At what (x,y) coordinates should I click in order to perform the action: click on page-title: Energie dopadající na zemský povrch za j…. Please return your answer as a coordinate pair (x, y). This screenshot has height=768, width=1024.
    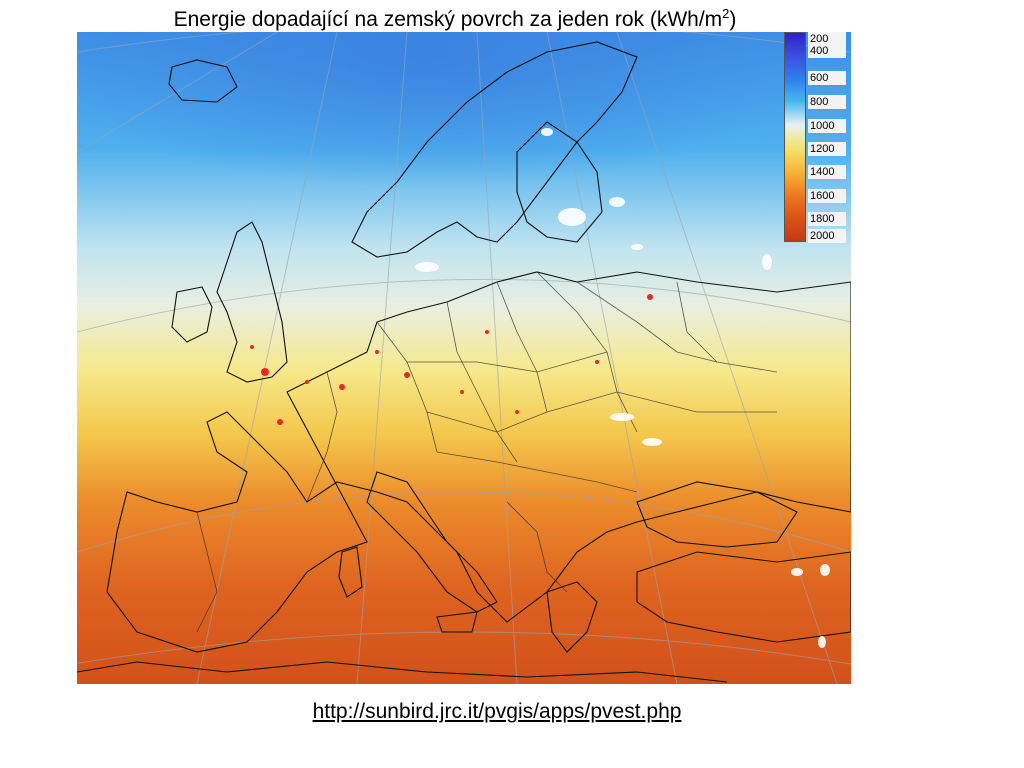
    Looking at the image, I should click on (455, 19).